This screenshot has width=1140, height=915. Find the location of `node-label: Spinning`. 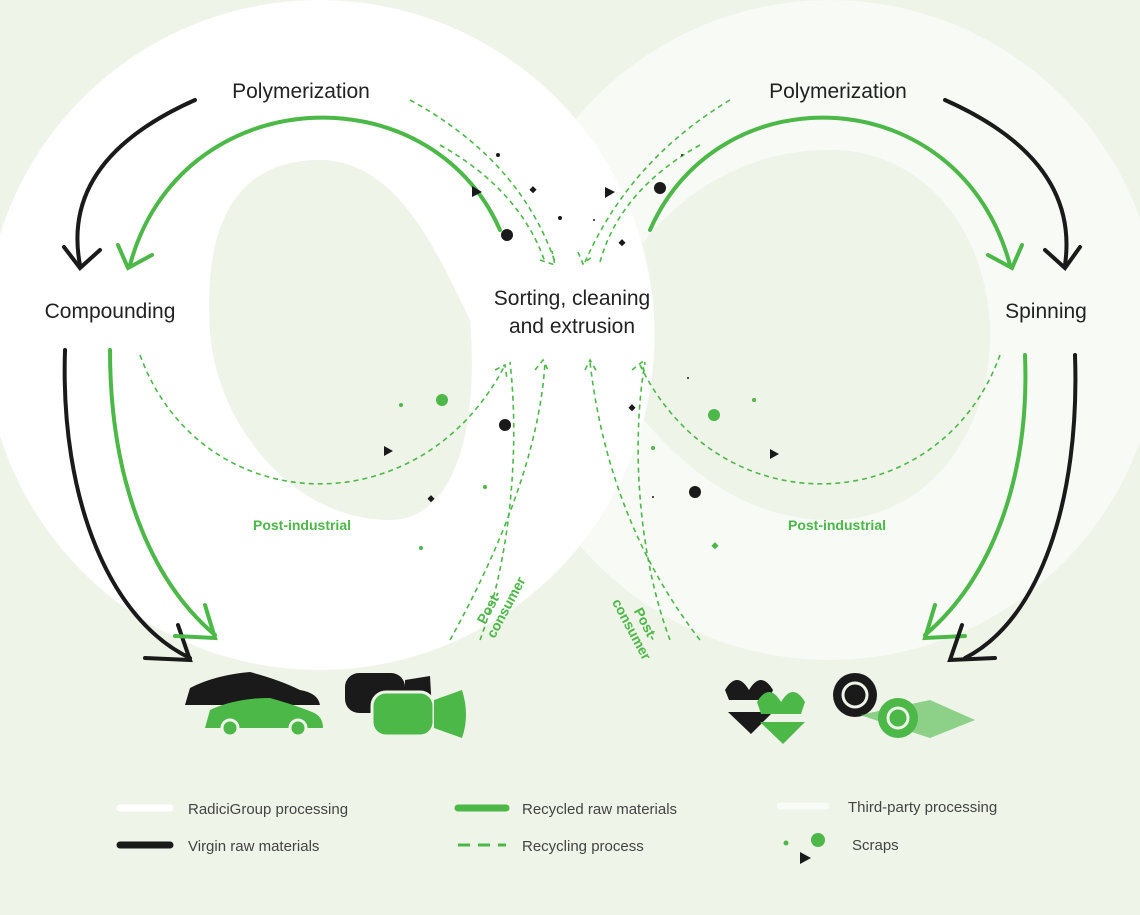

node-label: Spinning is located at coordinates (1046, 311).